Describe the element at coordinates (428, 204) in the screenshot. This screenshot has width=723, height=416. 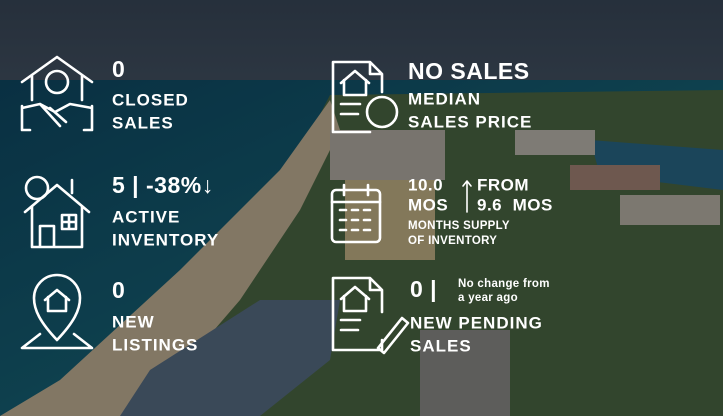
I see `stat-value: MOS` at that location.